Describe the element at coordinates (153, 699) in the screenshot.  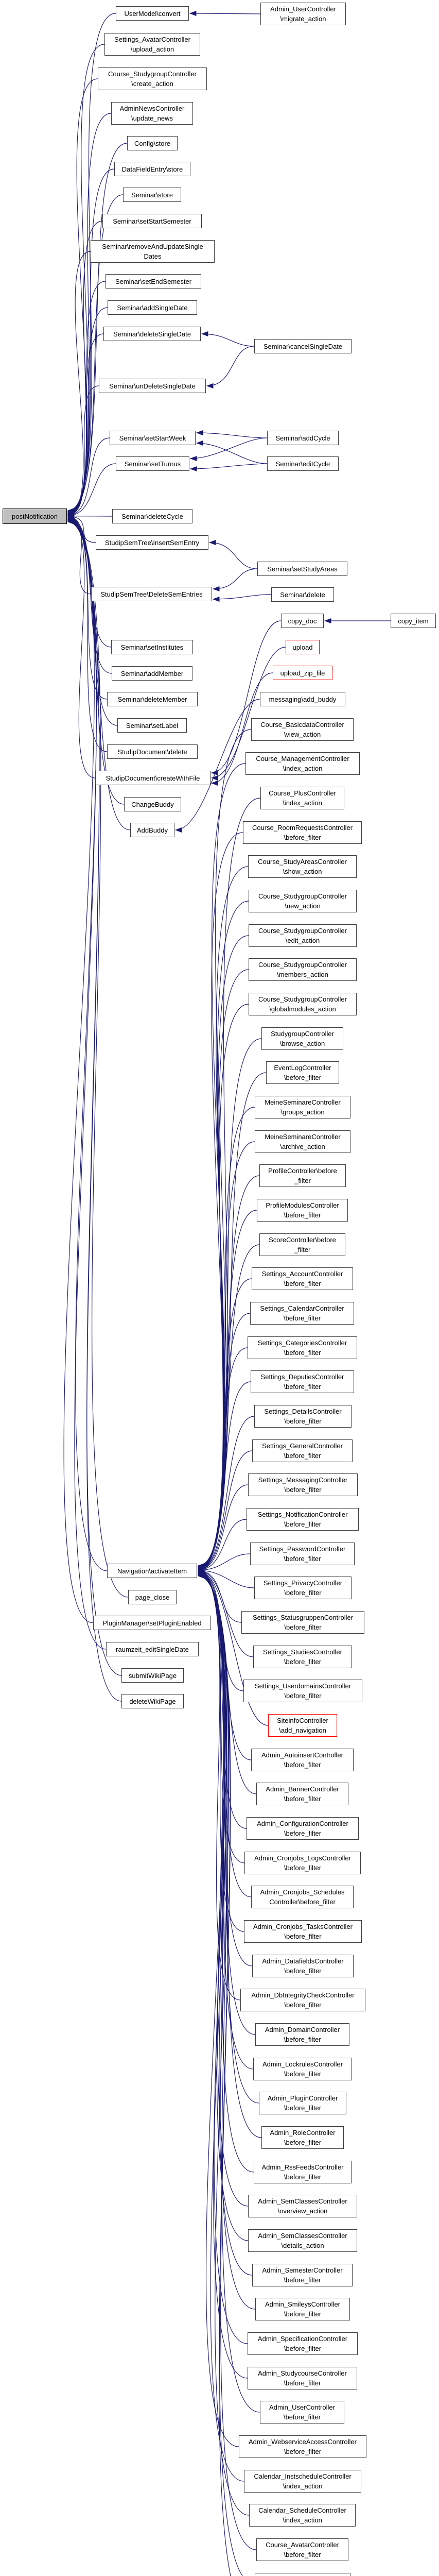
I see `graph-node-deleteMember: Seminar\deleteMember` at that location.